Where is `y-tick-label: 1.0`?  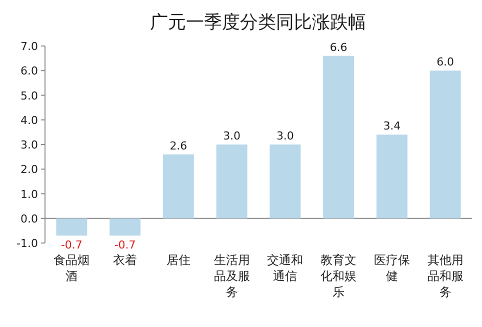
y-tick-label: 1.0 is located at coordinates (29, 194).